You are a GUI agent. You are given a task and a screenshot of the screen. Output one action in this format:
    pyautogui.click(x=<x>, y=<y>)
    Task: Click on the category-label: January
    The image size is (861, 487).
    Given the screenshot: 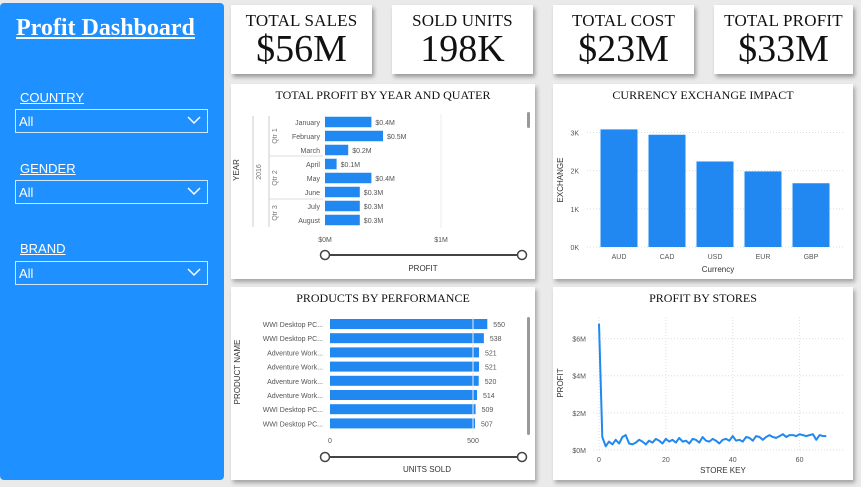 What is the action you would take?
    pyautogui.click(x=307, y=123)
    